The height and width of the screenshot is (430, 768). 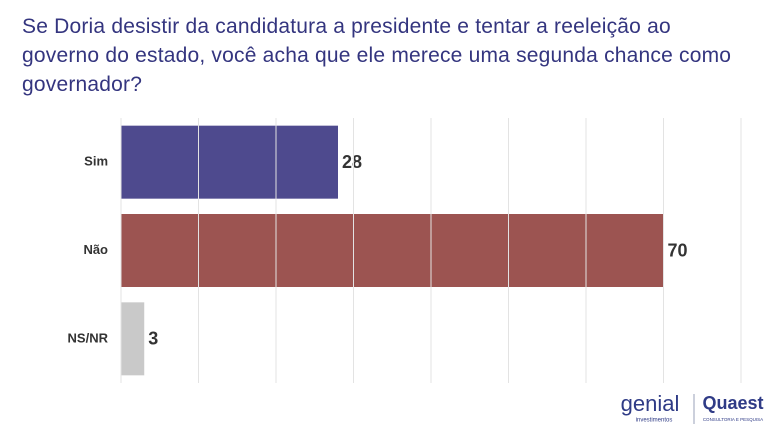 What do you see at coordinates (88, 337) in the screenshot?
I see `y-tick-label: NS/NR` at bounding box center [88, 337].